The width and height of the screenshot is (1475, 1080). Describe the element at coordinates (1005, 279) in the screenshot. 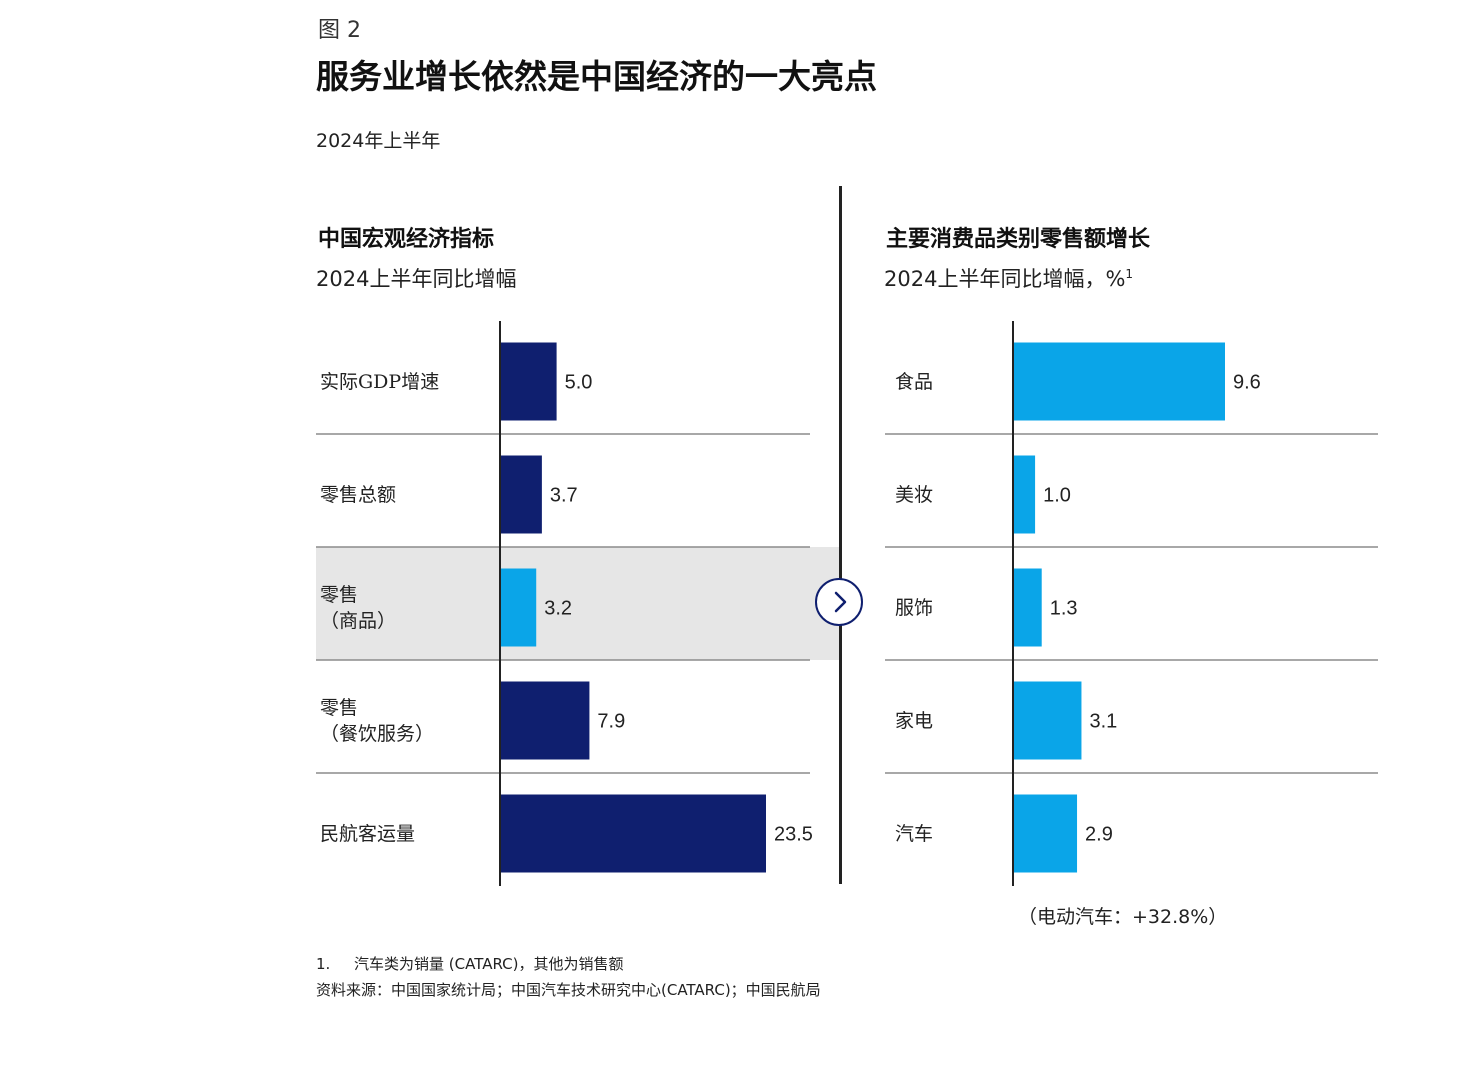

I see `right-panel-subtitle-text: 2024上半年同比增幅，%` at that location.